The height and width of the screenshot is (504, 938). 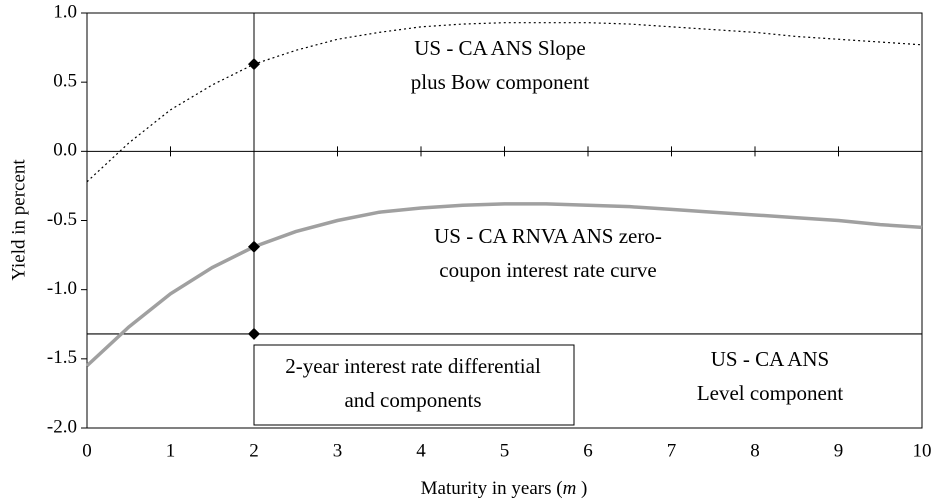 What do you see at coordinates (62, 219) in the screenshot?
I see `y-tick-label: -0.5` at bounding box center [62, 219].